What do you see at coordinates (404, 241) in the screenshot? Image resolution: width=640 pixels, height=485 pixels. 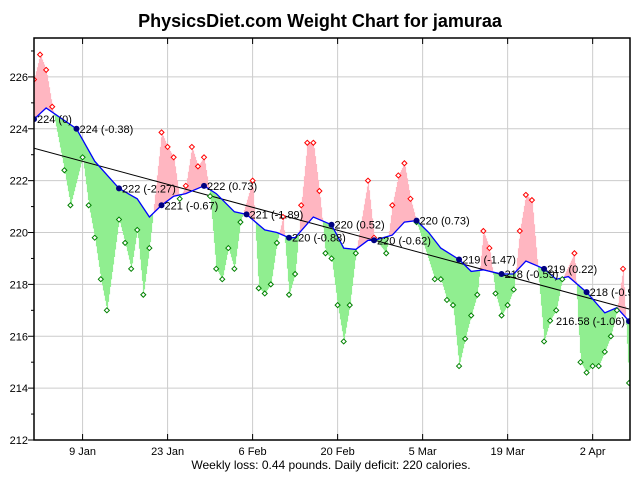 I see `trend-label: 220 (-0.62)` at bounding box center [404, 241].